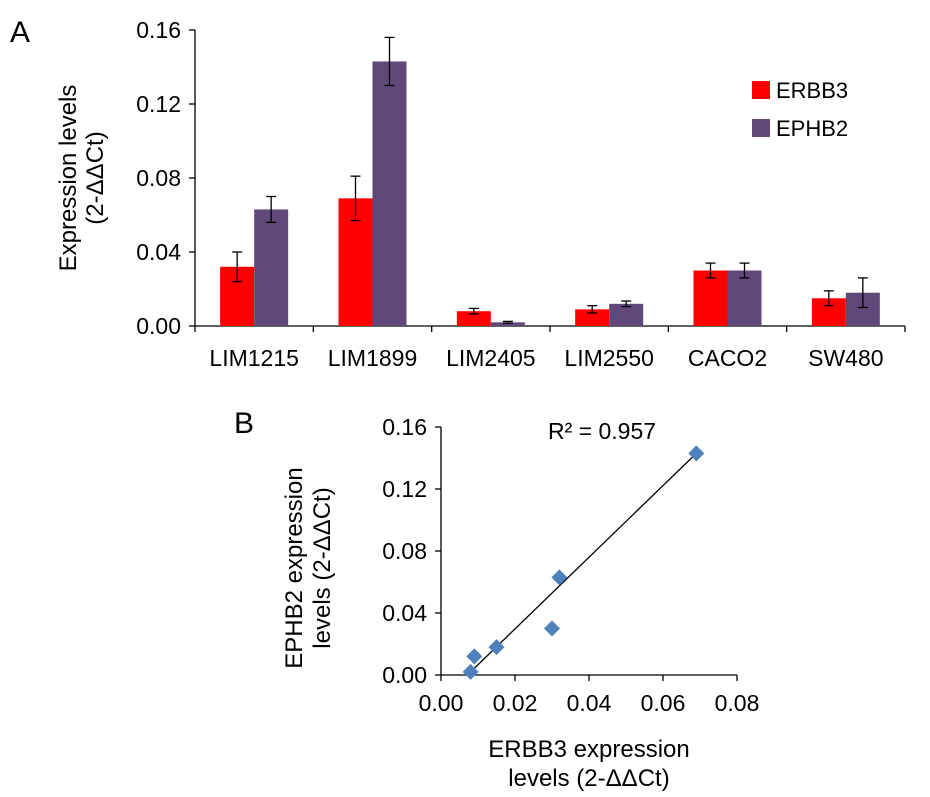  I want to click on bar-chart-category-label: LIM1899, so click(373, 358).